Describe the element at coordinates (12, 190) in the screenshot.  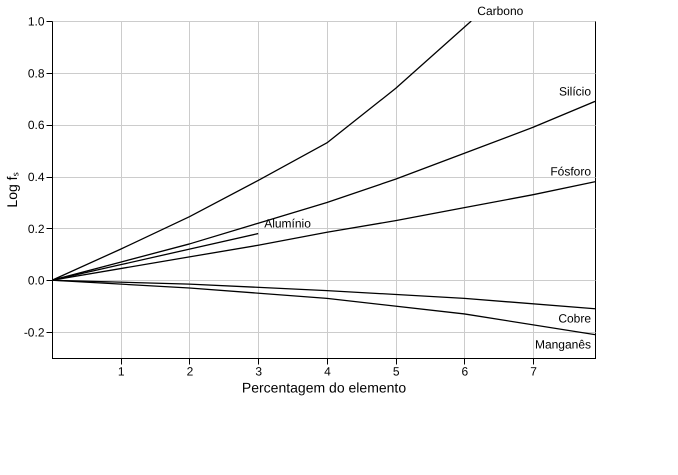
I see `y-axis-title: Log fₛ` at that location.